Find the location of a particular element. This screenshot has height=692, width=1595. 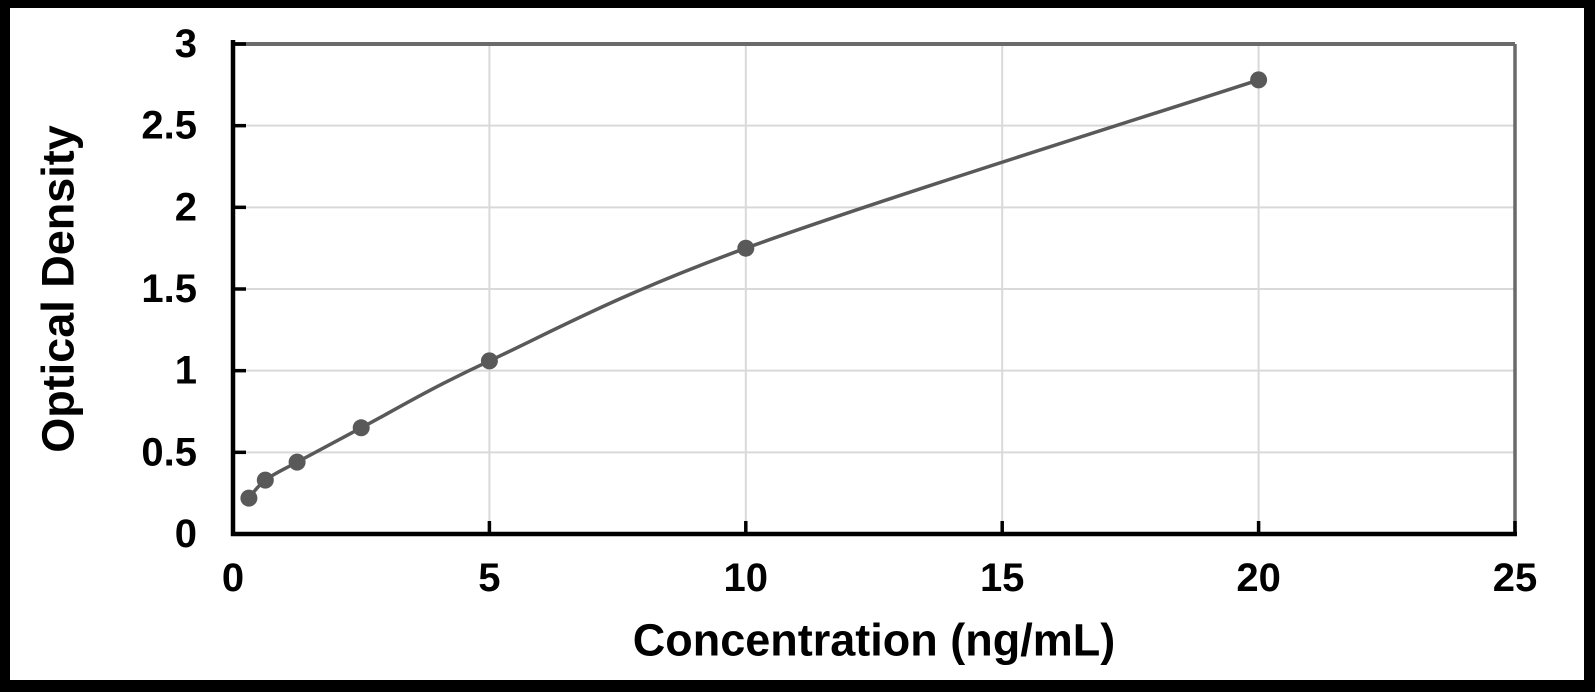

x-tick-label: 25 is located at coordinates (1515, 578).